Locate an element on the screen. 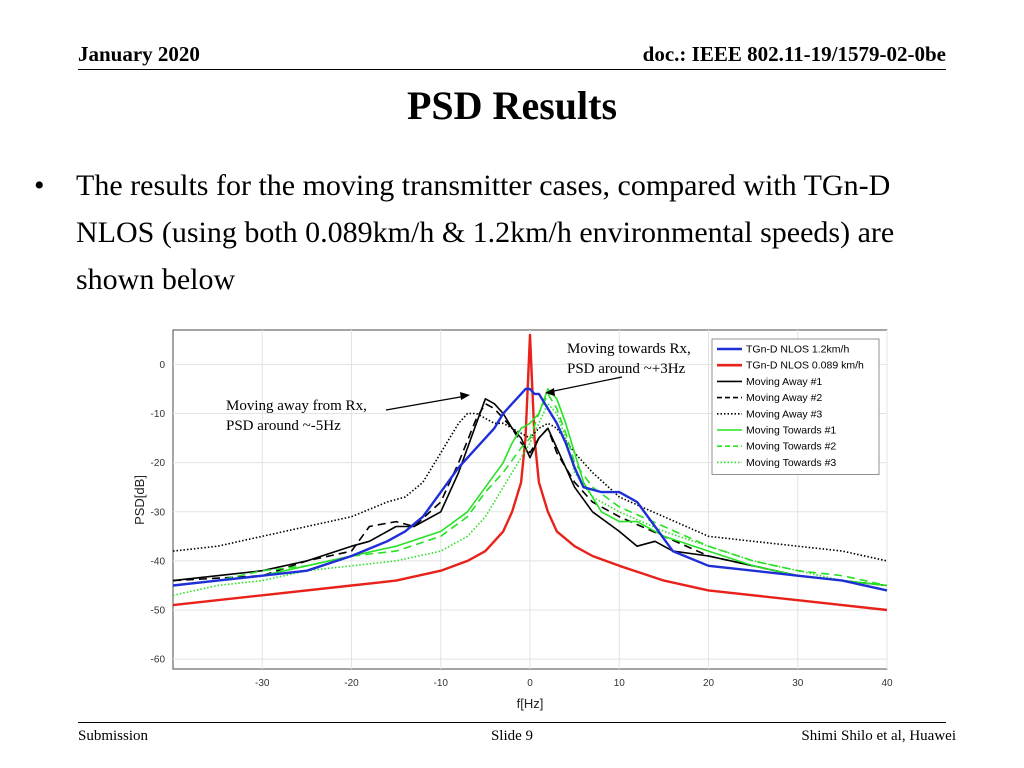 The width and height of the screenshot is (1024, 768). x-tick-label: -10 is located at coordinates (441, 683).